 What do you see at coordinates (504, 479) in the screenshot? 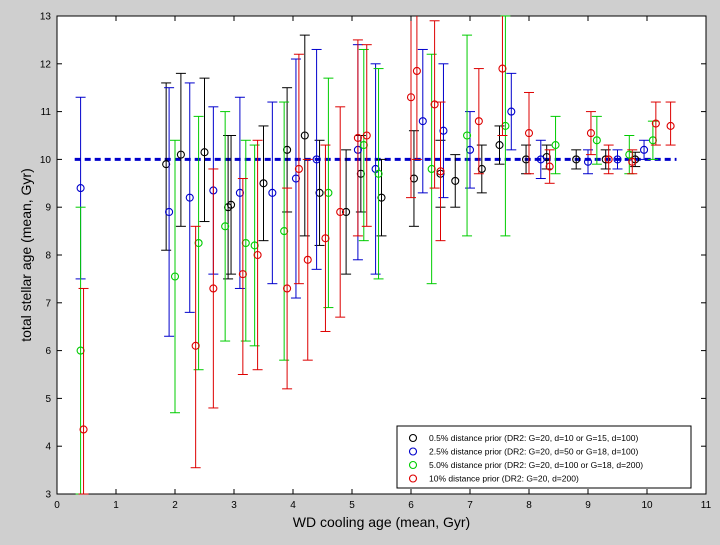
I see `legend-entry-label: 10% distance prior (DR2: G=20, d=200)` at bounding box center [504, 479].